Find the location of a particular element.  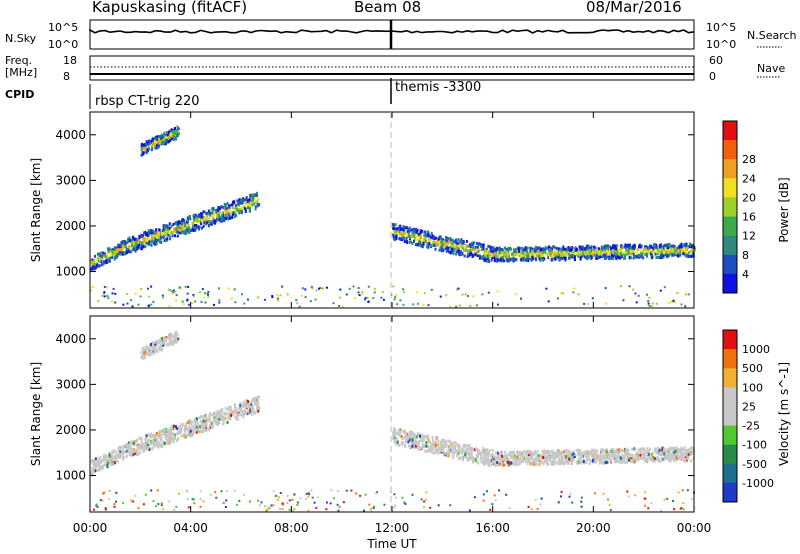

power-y-axis-label: Slant Range [km] is located at coordinates (36, 210).